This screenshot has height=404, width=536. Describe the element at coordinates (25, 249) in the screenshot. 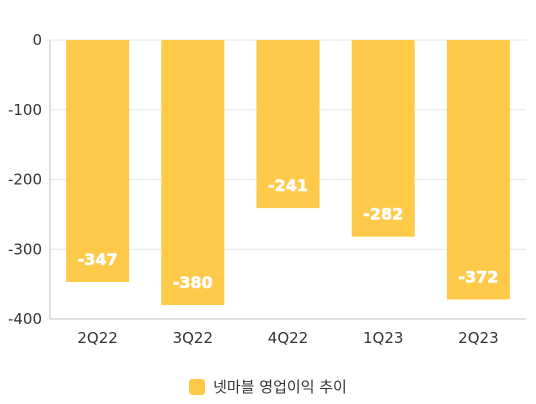

I see `y-tick-label: -300` at that location.